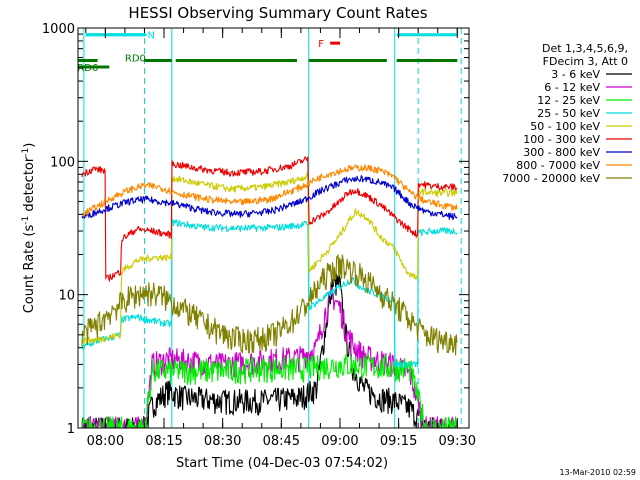 This screenshot has width=640, height=480. I want to click on x-tick-label: 09:00, so click(339, 441).